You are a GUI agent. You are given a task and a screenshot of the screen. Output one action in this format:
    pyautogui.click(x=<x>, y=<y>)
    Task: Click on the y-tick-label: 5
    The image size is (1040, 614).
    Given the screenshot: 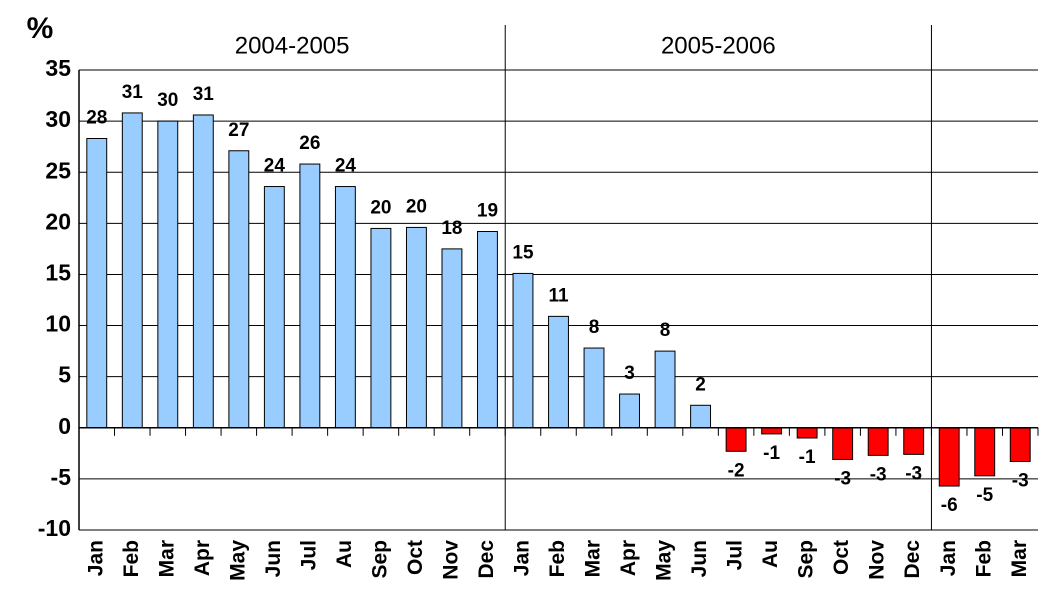 What is the action you would take?
    pyautogui.click(x=64, y=375)
    